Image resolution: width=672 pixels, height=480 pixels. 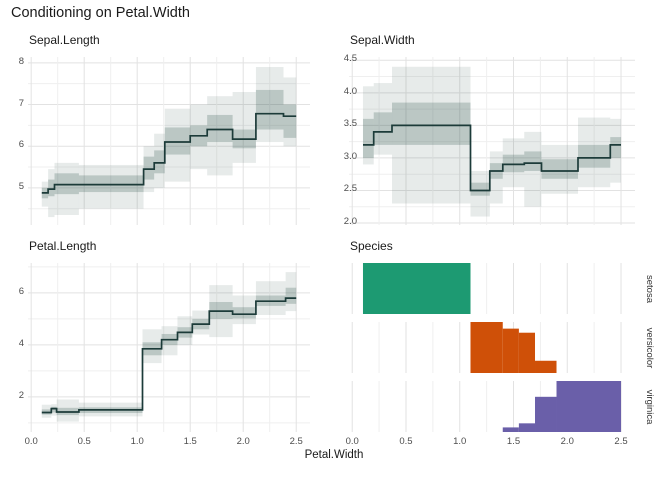 I want to click on sepal-length-step-chart, so click(x=169, y=141).